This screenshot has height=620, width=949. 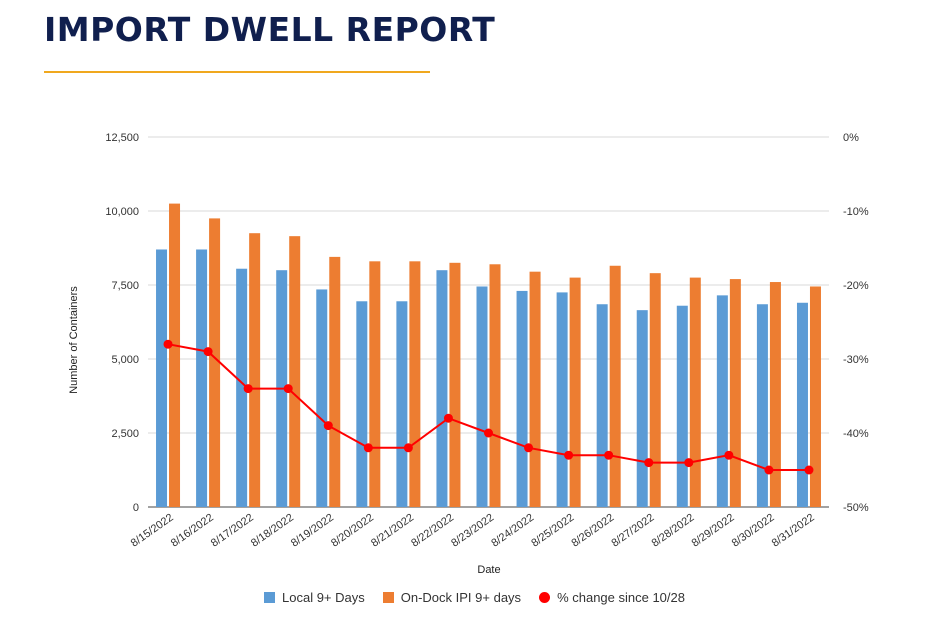 I want to click on y-tick-label: 0, so click(x=136, y=508).